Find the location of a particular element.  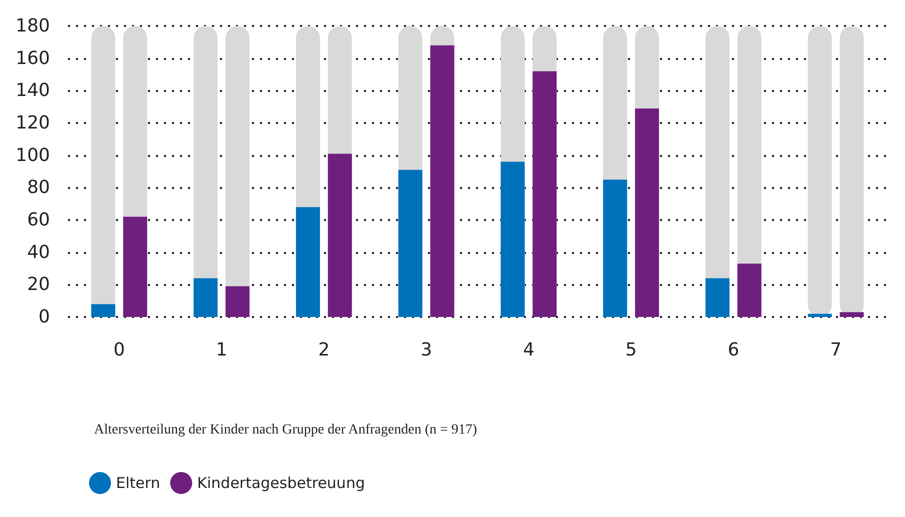

y-tick-label: 120 is located at coordinates (33, 123).